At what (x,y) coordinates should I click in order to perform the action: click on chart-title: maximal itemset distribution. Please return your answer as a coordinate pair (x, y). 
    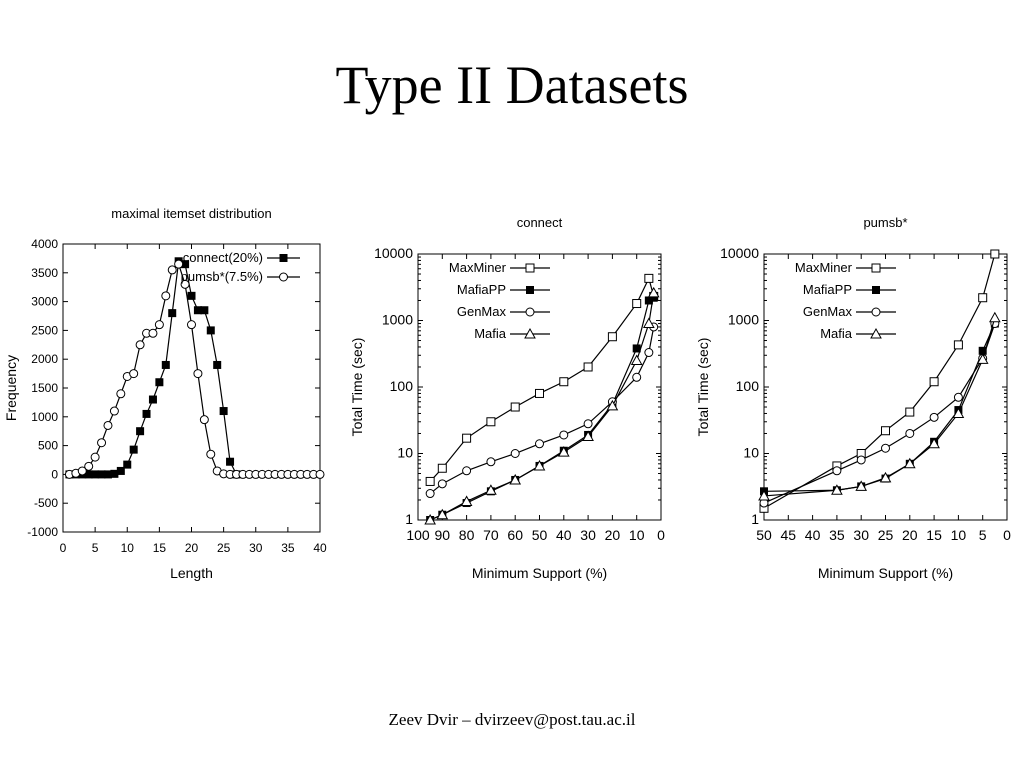
    Looking at the image, I should click on (191, 213).